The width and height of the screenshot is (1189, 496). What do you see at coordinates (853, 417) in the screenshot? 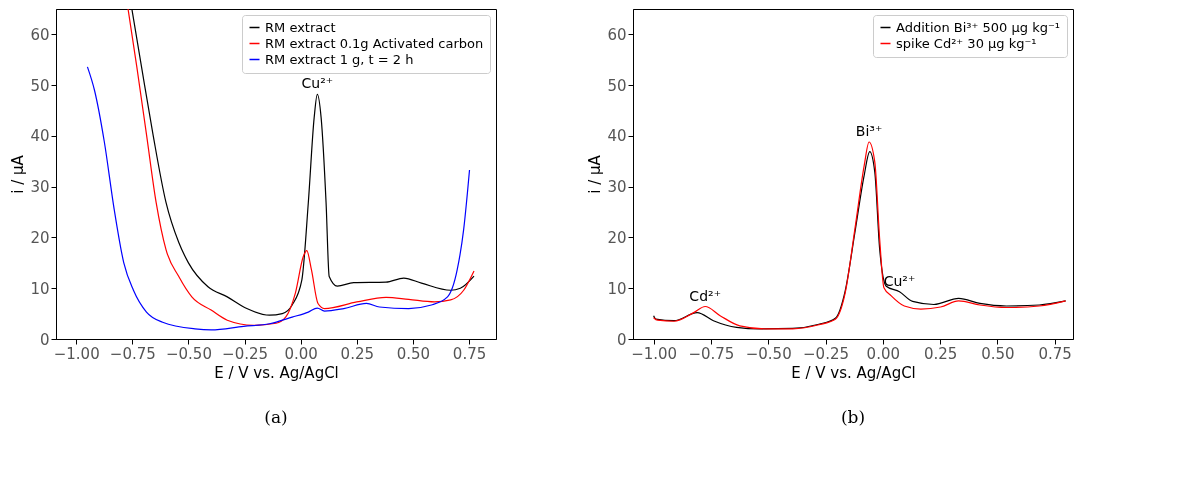
I see `text: (b)` at bounding box center [853, 417].